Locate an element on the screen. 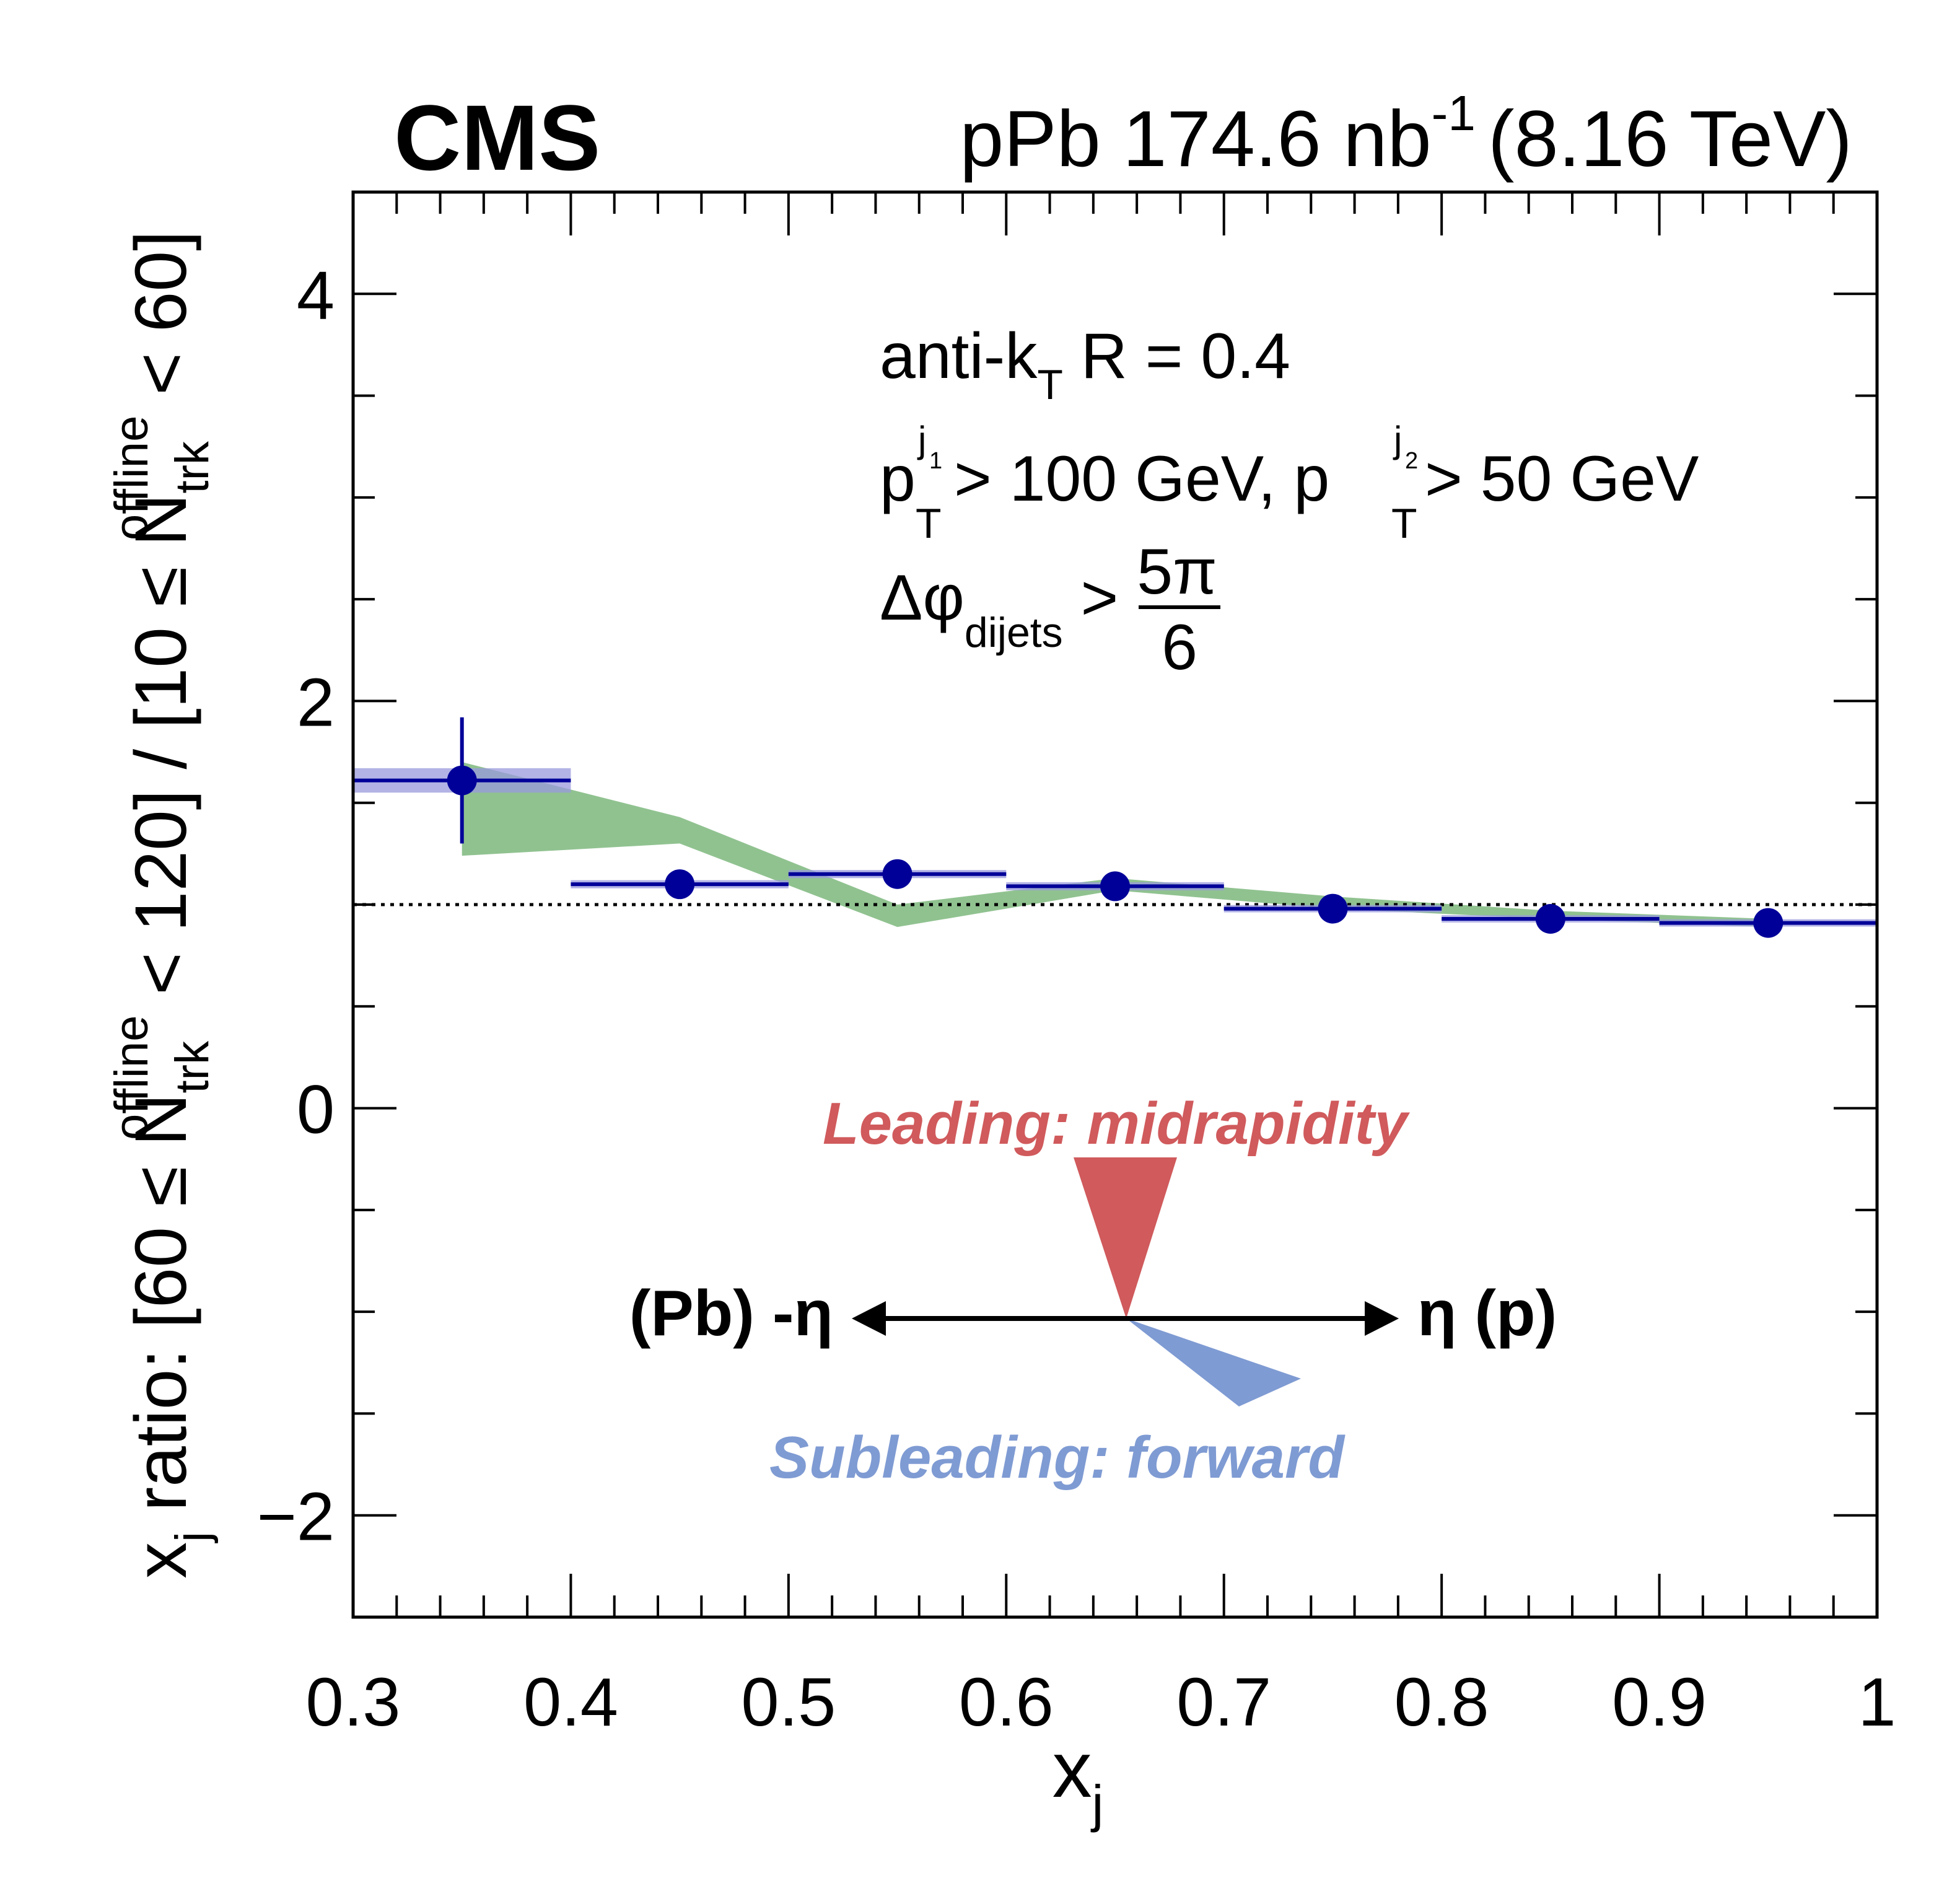 The width and height of the screenshot is (1952, 1904). legend-line2-sub1: T is located at coordinates (929, 523).